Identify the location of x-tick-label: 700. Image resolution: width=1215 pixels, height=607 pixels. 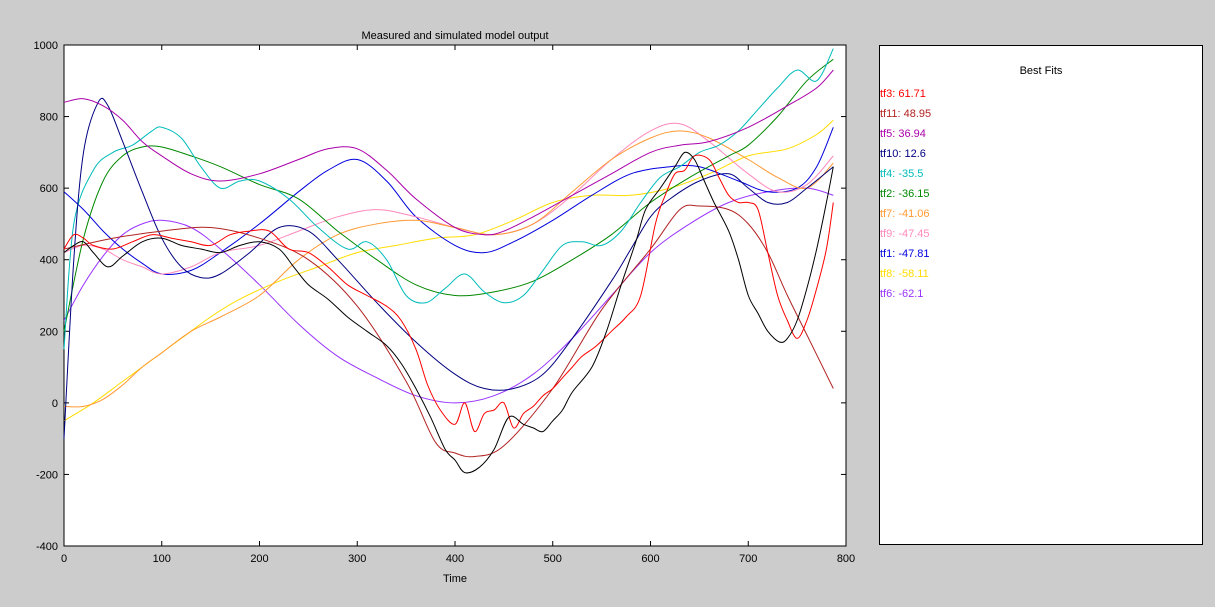
(748, 559).